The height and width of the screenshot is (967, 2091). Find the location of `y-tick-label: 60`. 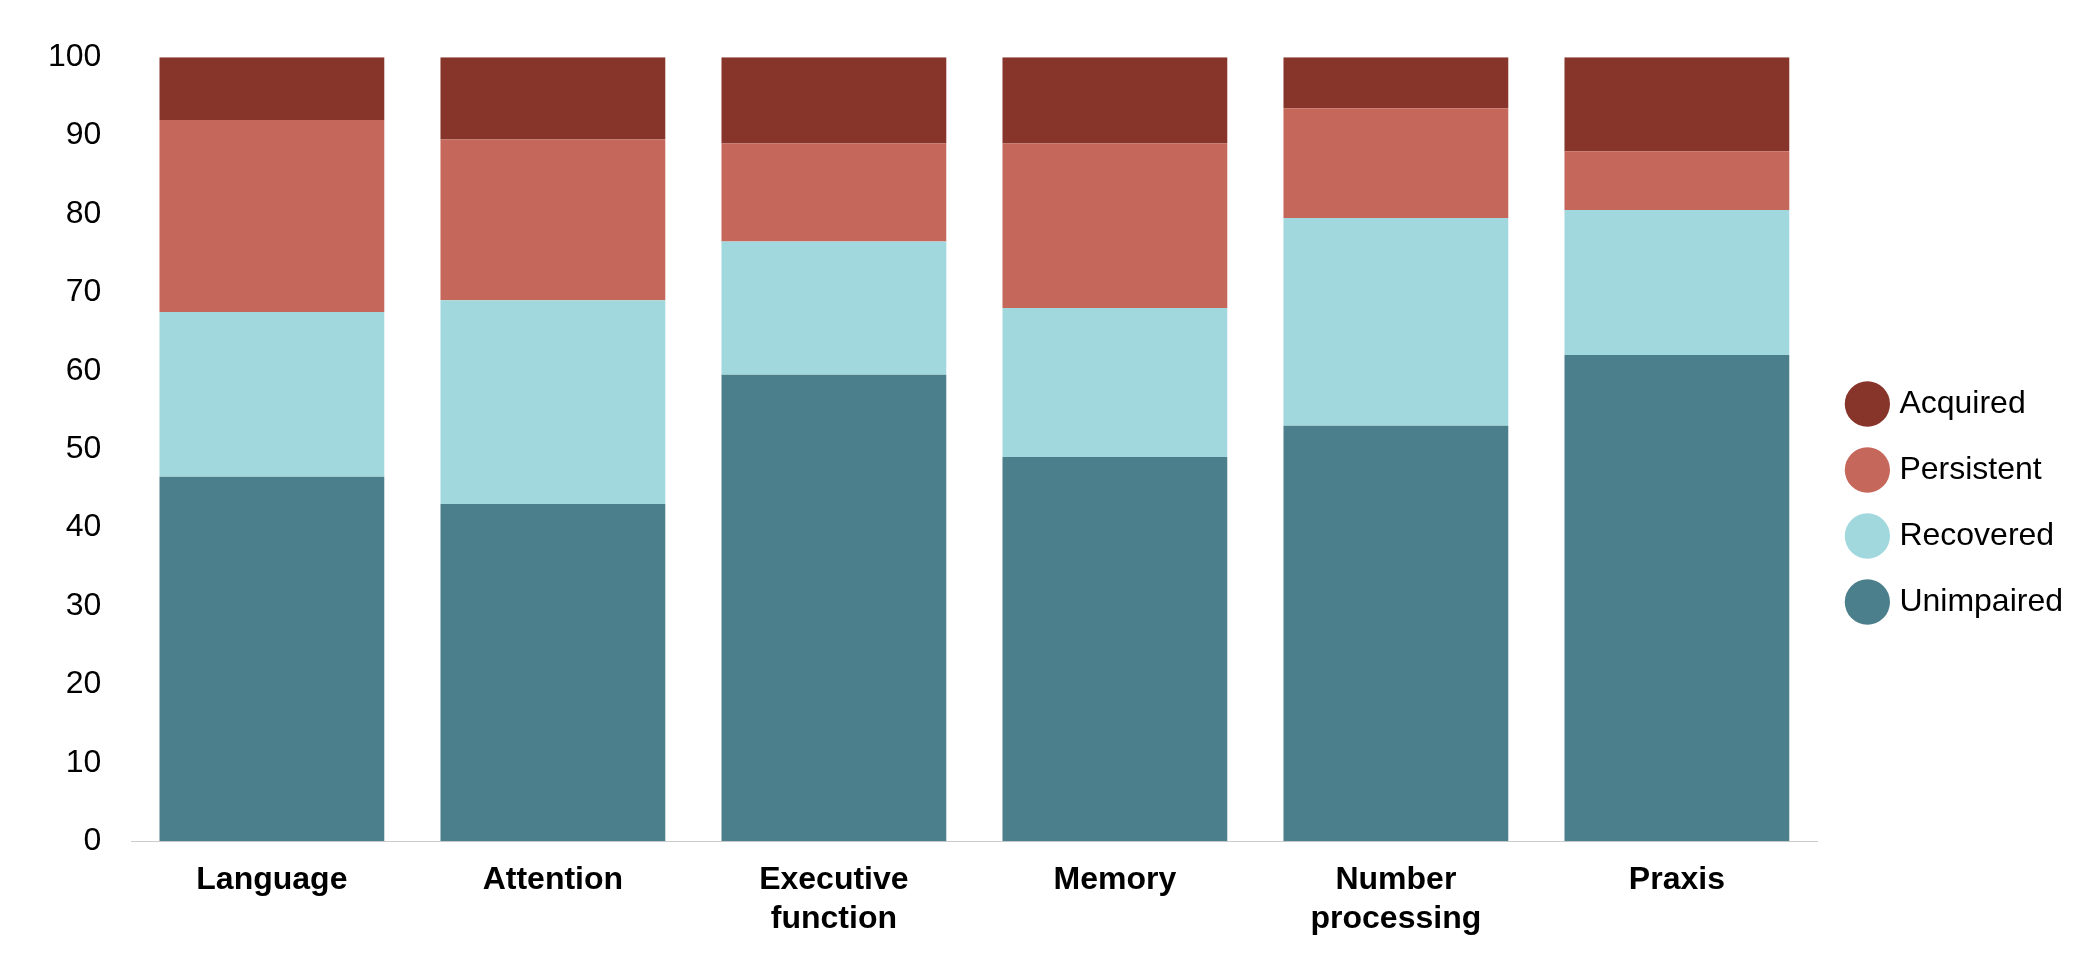

y-tick-label: 60 is located at coordinates (83, 368).